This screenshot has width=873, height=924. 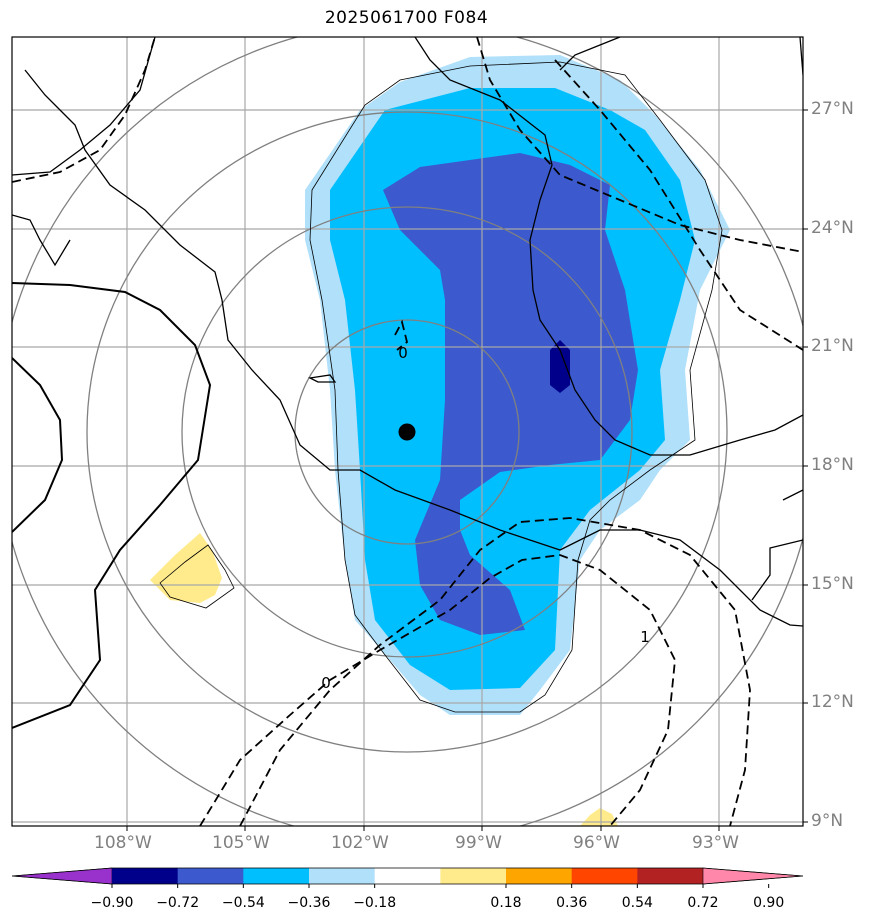 I want to click on colorbar-tick-label: 0.18, so click(x=506, y=903).